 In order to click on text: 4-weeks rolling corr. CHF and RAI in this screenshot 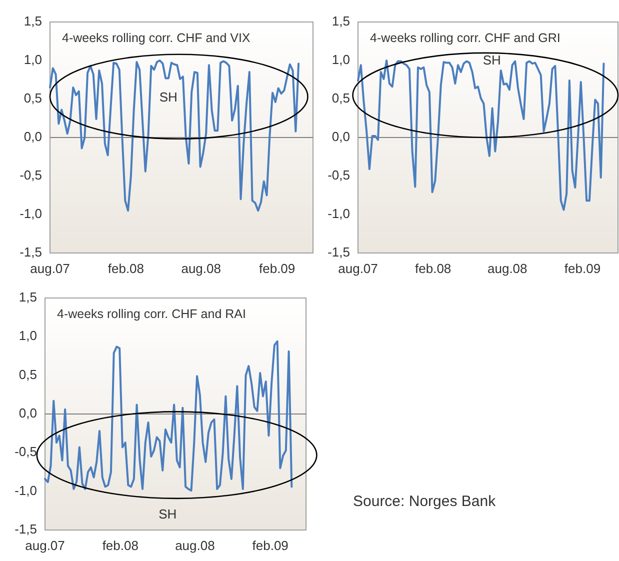, I will do `click(151, 314)`.